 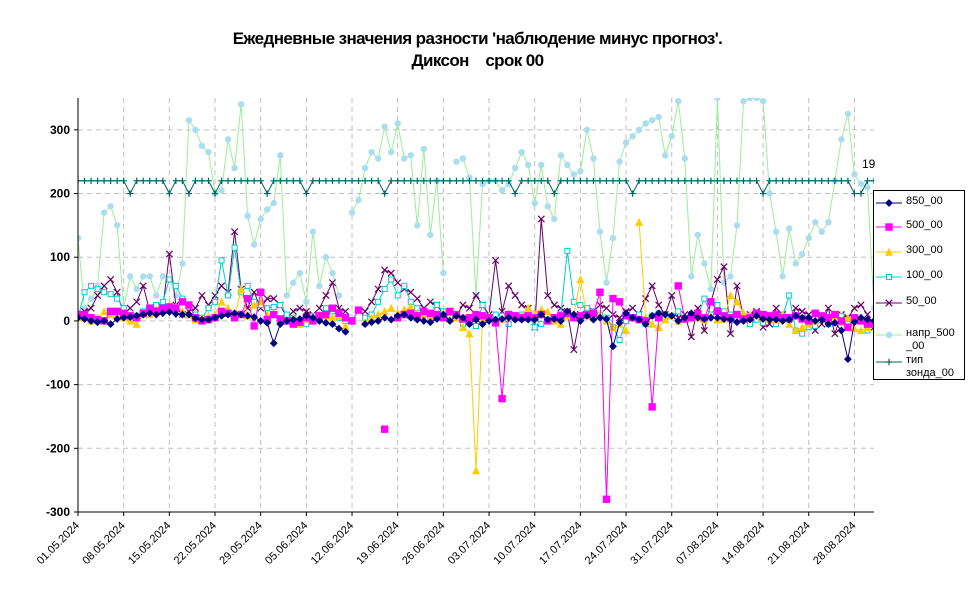 I want to click on x-tick-label: 26.06.2024, so click(x=423, y=543).